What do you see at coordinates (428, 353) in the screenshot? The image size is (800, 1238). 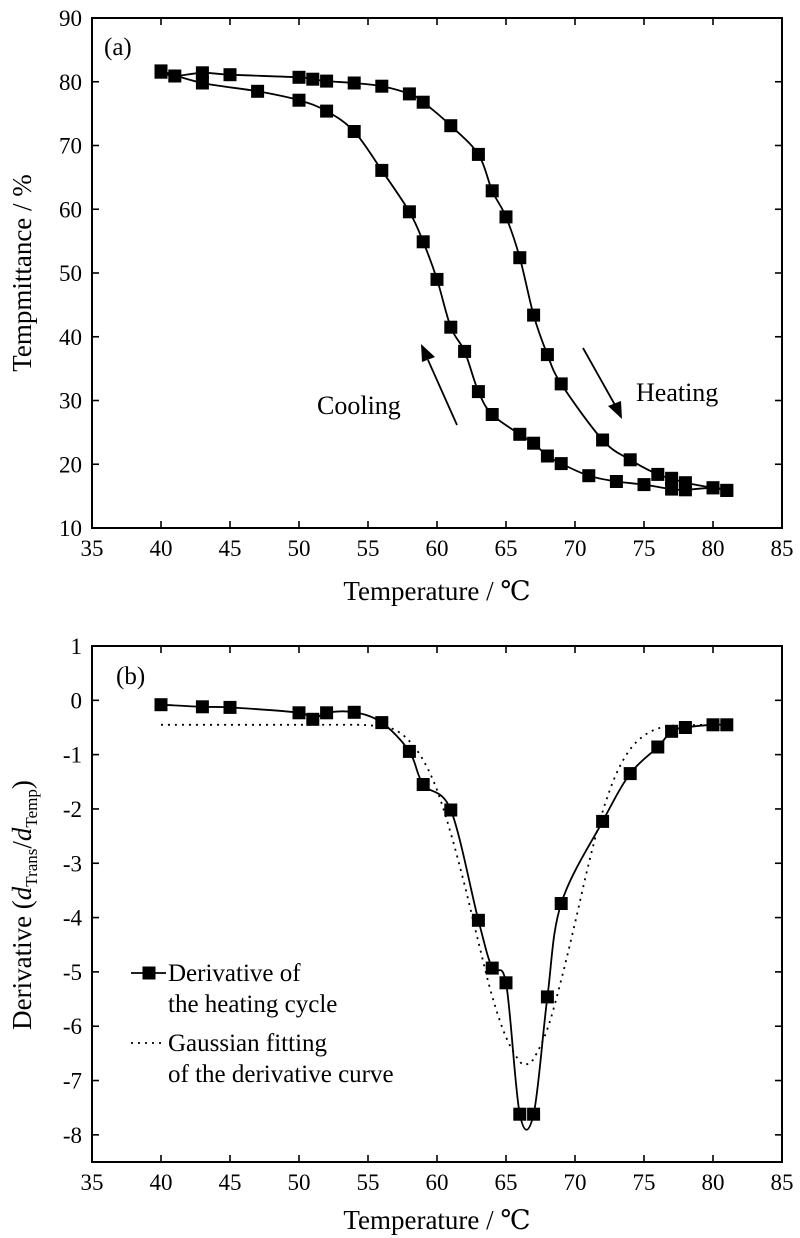 I see `cooling-arrow-icon` at bounding box center [428, 353].